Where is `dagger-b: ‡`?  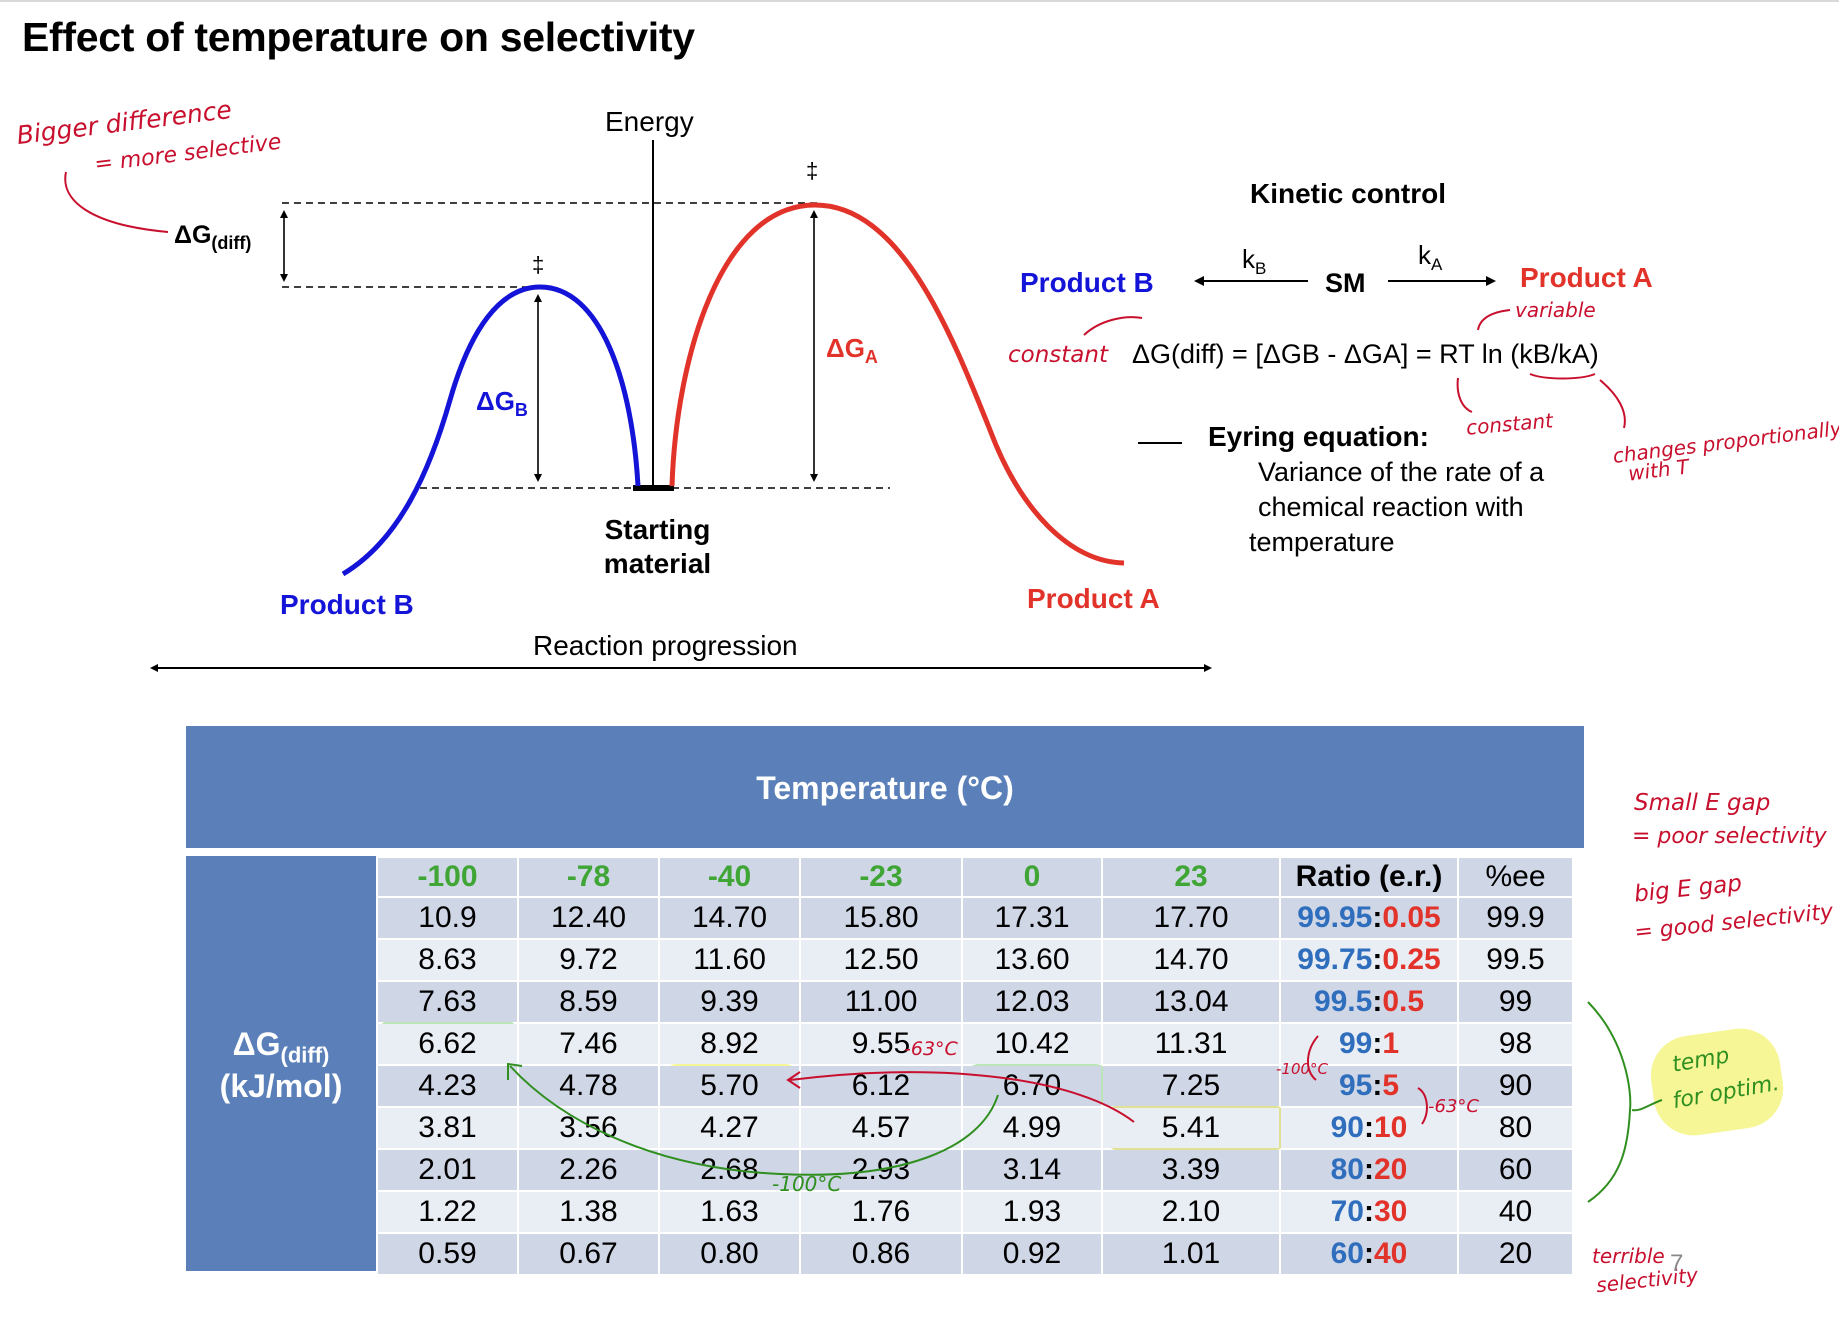
dagger-b: ‡ is located at coordinates (538, 264).